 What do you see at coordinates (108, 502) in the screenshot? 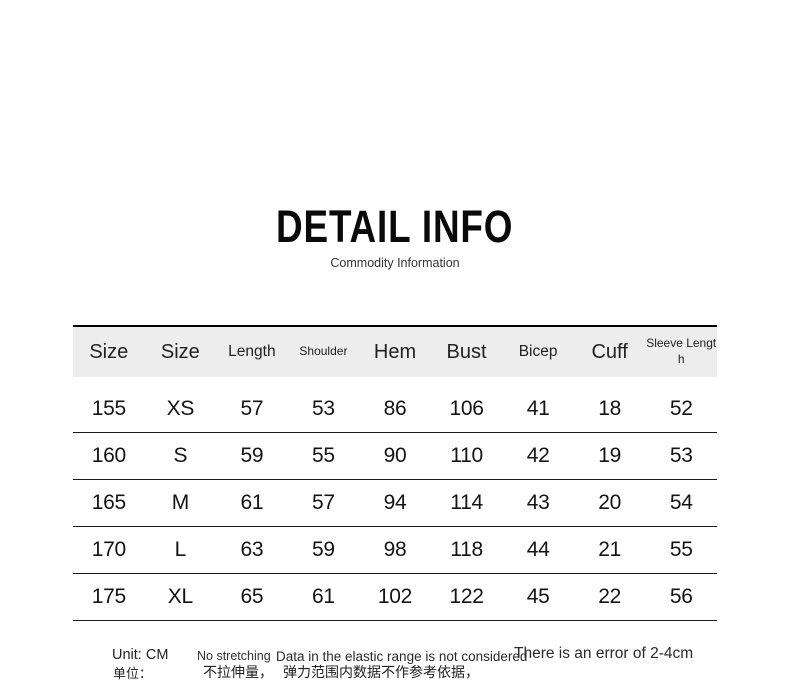
I see `table-cell: 165` at bounding box center [108, 502].